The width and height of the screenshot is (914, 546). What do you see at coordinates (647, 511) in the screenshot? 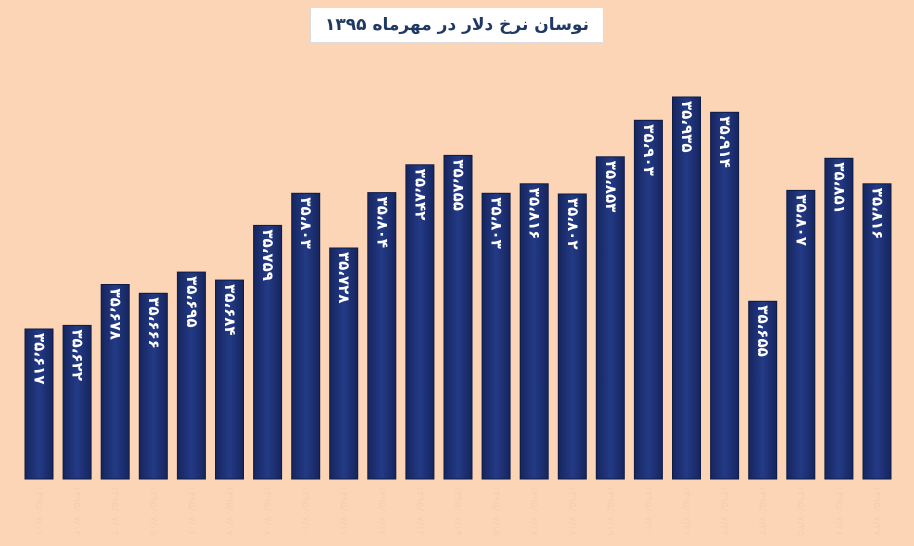
I see `x-tick-label: ۱۳۹۵/۰۷/۲۰` at bounding box center [647, 511].